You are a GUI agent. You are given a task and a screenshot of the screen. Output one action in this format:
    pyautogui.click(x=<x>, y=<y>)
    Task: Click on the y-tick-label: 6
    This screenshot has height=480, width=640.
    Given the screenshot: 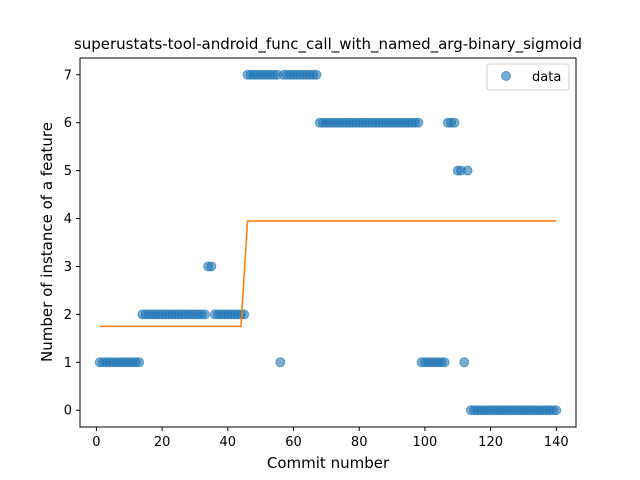 What is the action you would take?
    pyautogui.click(x=68, y=123)
    